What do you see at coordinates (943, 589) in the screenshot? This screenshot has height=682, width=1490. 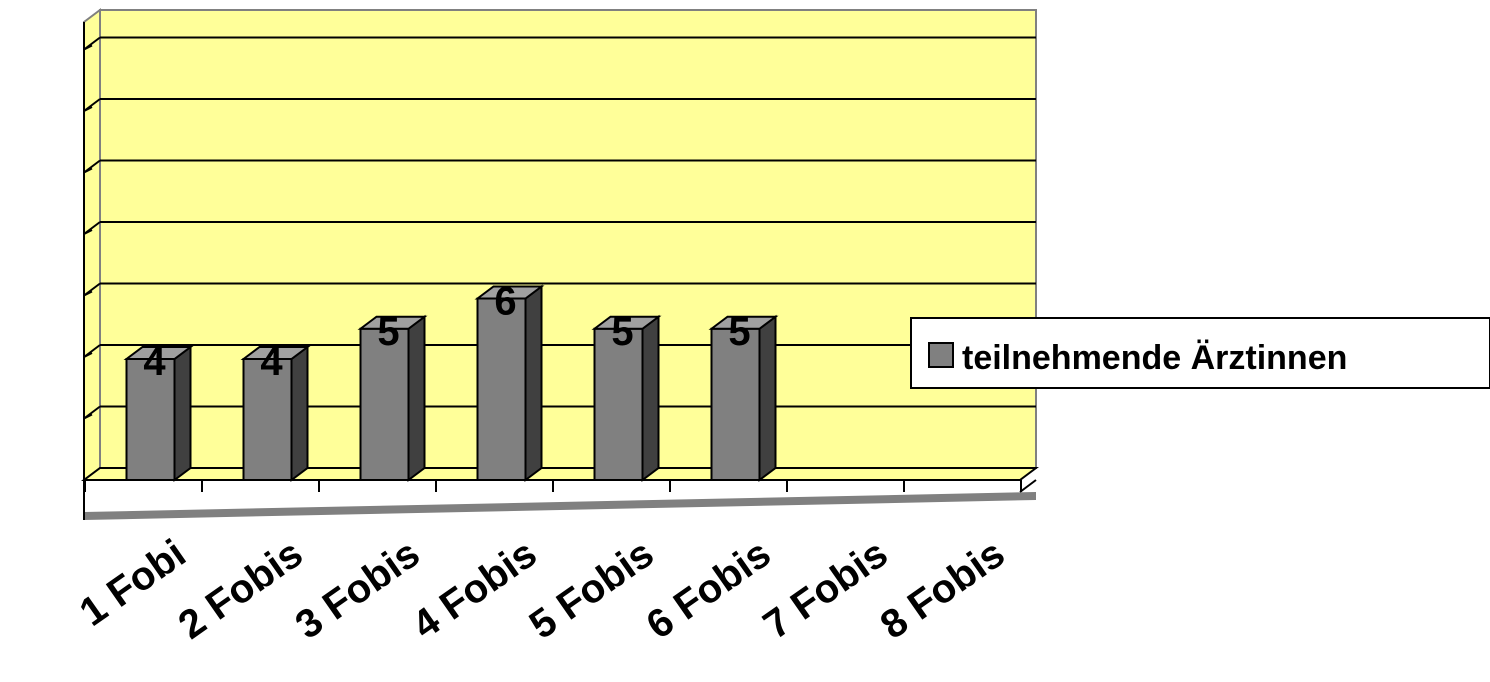 I see `x-tick-label: 8 Fobis` at bounding box center [943, 589].